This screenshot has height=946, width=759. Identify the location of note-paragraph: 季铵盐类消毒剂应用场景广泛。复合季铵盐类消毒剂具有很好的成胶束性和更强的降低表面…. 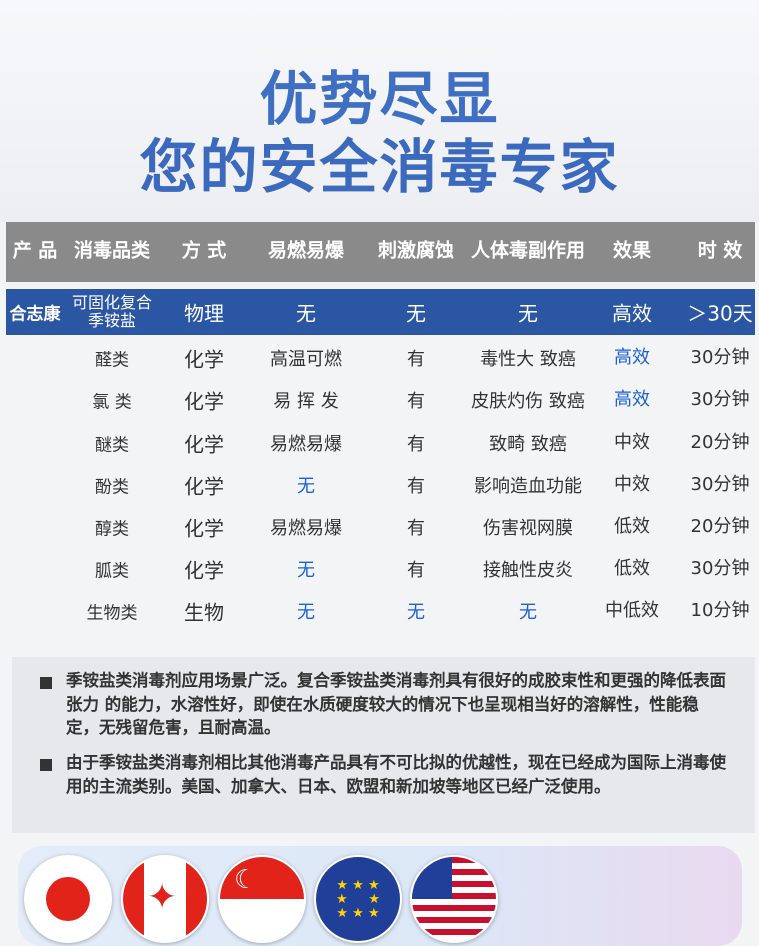
(396, 704).